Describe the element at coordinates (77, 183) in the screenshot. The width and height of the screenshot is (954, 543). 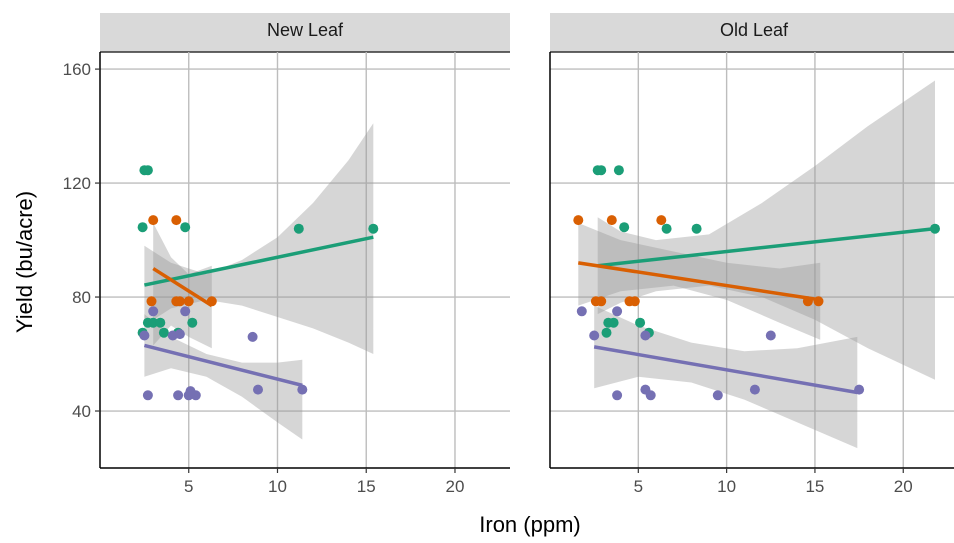
I see `y-tick-label: 120` at that location.